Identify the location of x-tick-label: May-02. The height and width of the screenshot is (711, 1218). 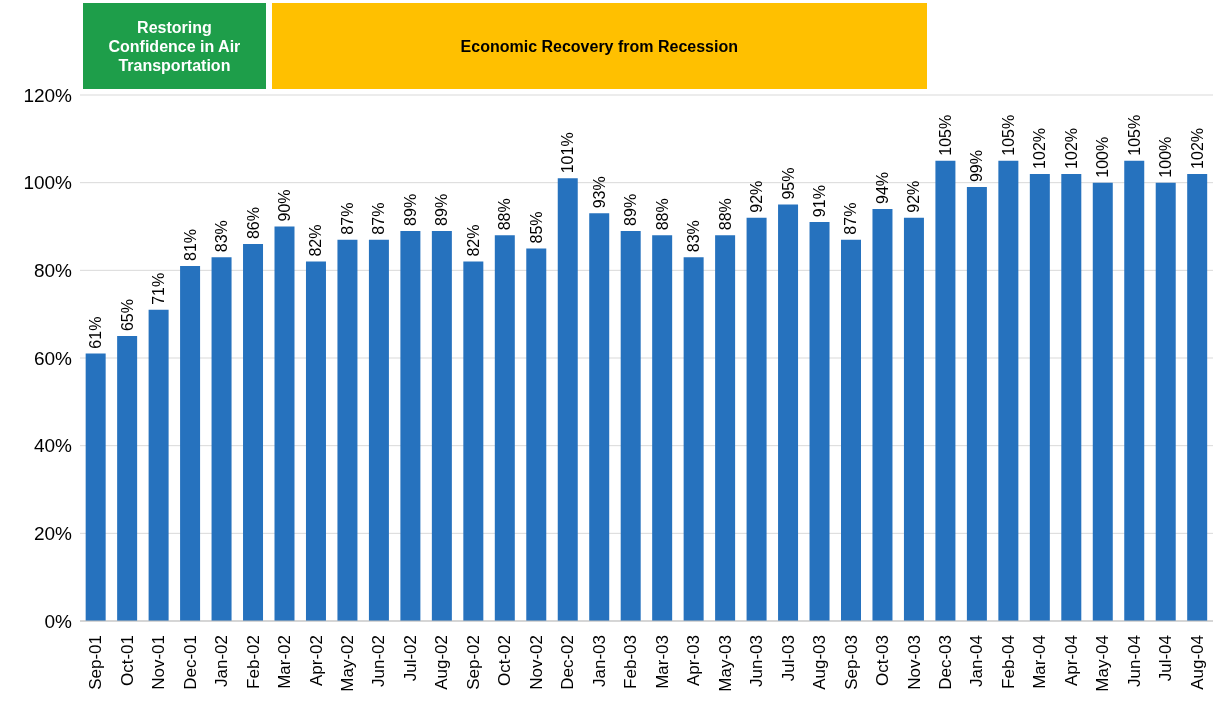
(348, 663).